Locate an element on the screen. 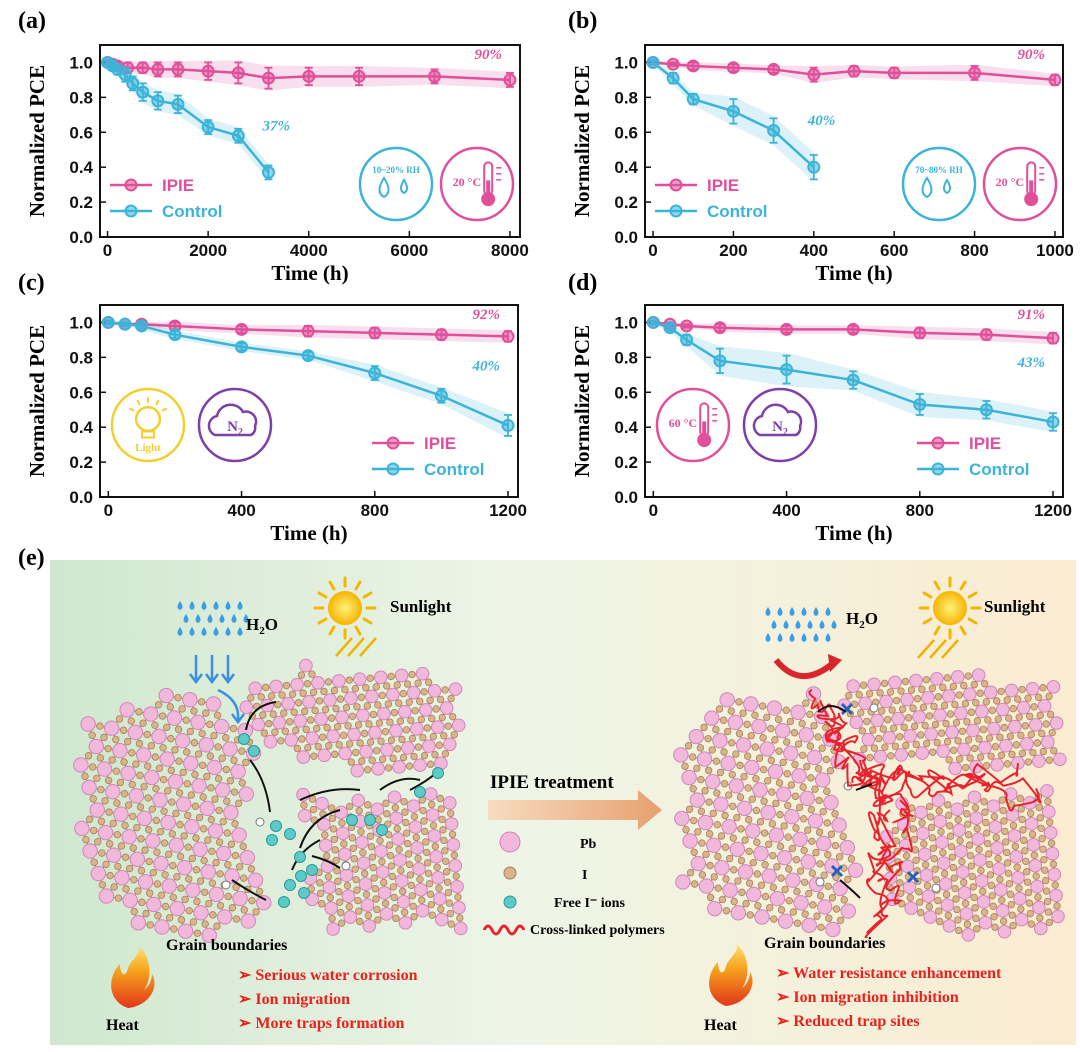 The image size is (1080, 1052). chart-b-legend-marker-ipie is located at coordinates (676, 185).